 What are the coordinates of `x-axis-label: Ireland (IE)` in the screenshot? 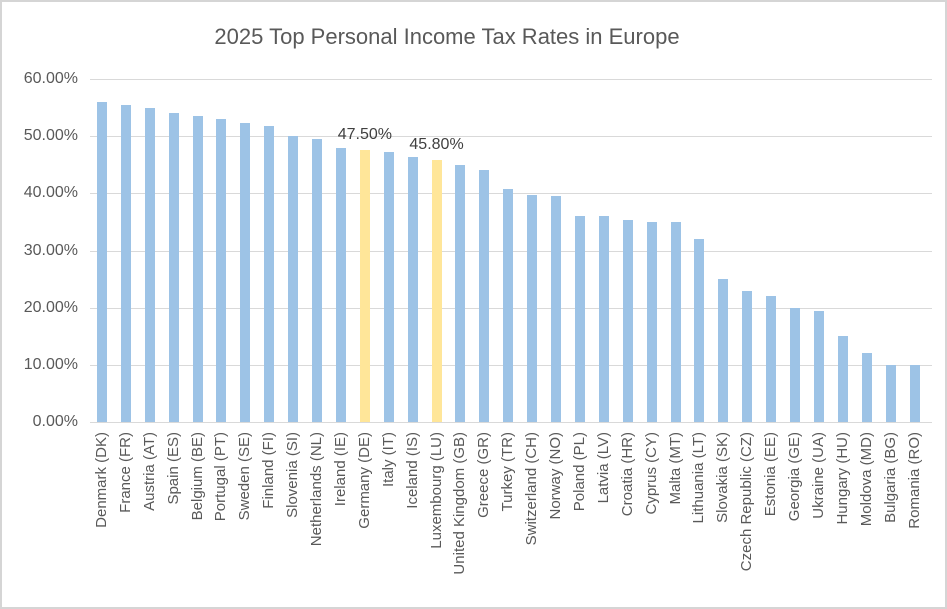 It's located at (340, 469).